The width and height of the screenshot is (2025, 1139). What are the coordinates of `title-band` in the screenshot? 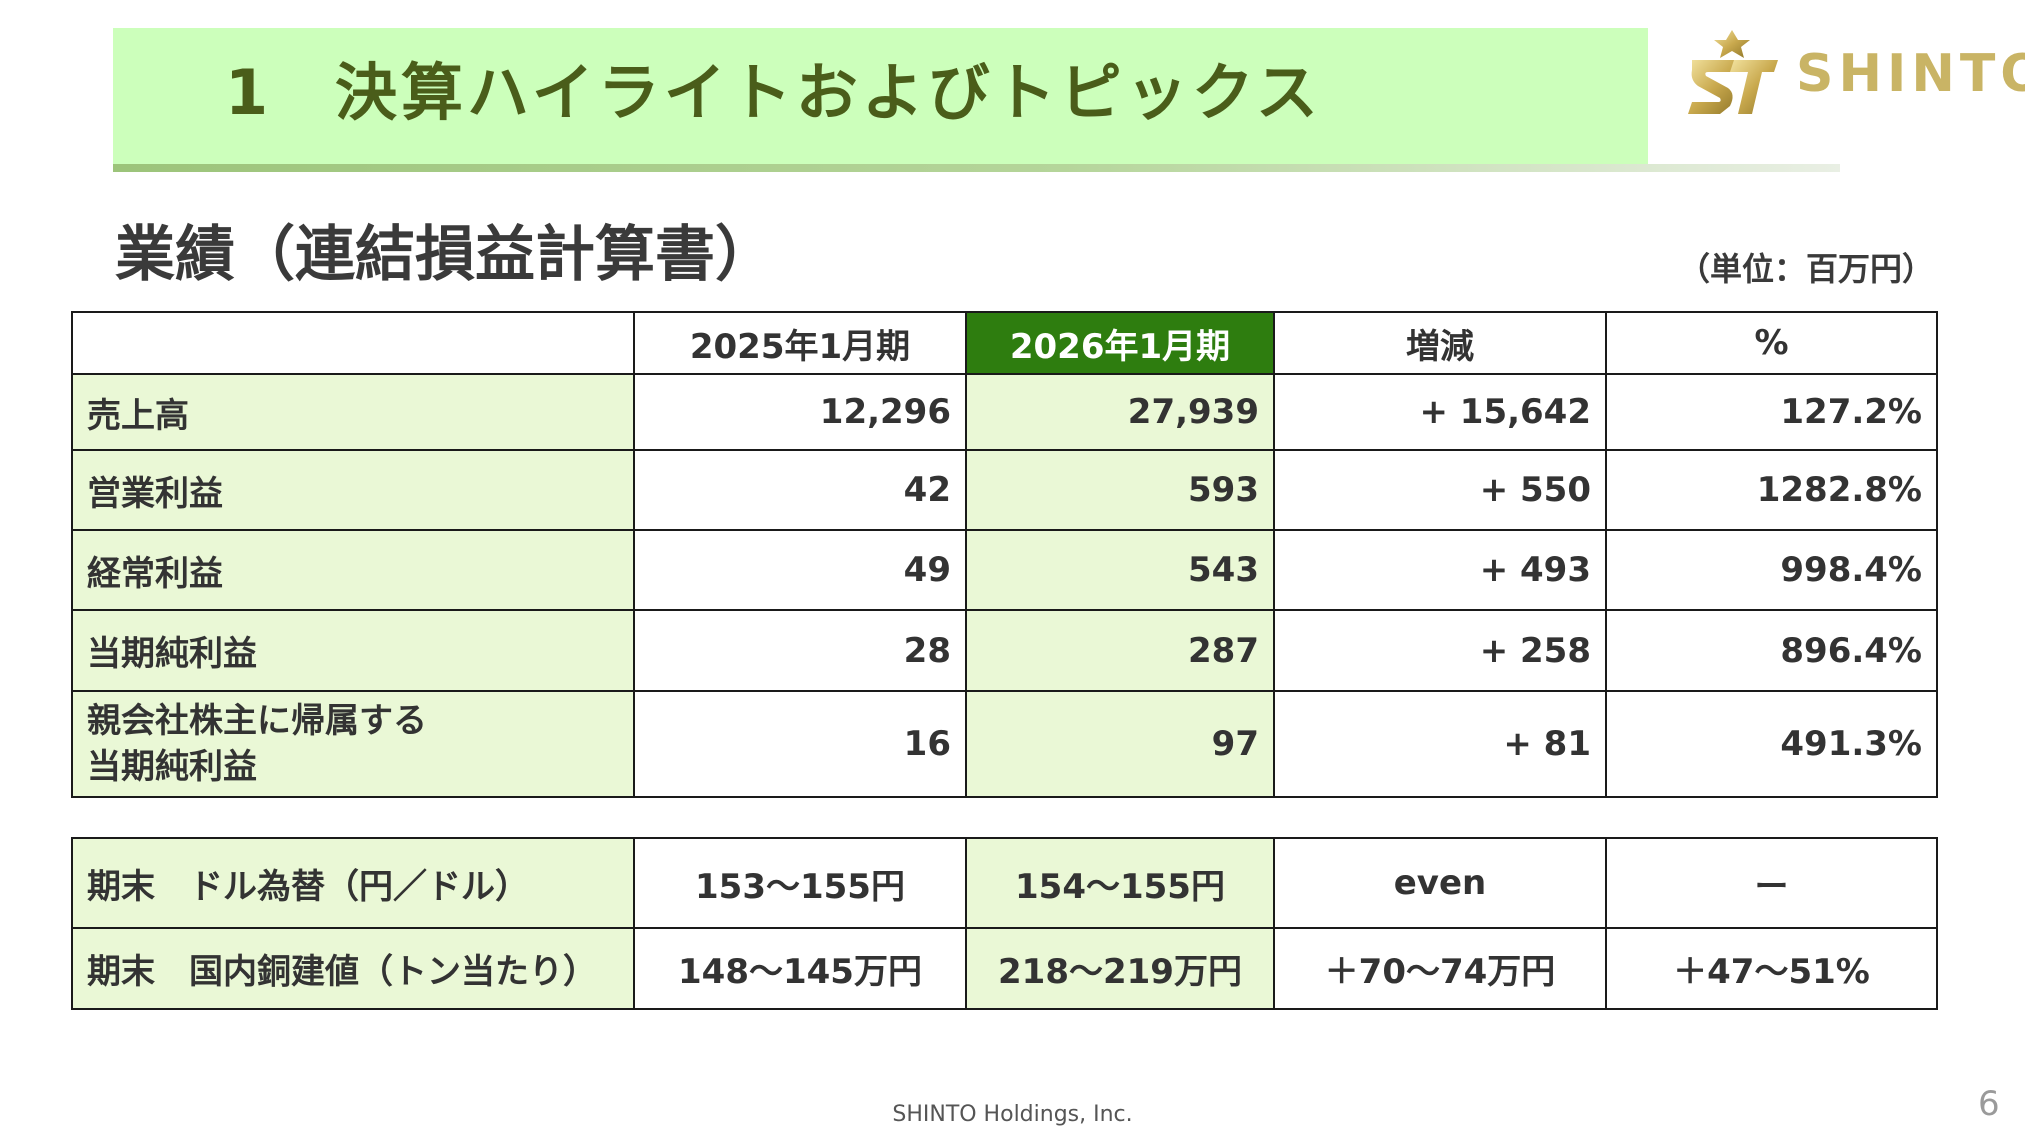 It's located at (880, 97).